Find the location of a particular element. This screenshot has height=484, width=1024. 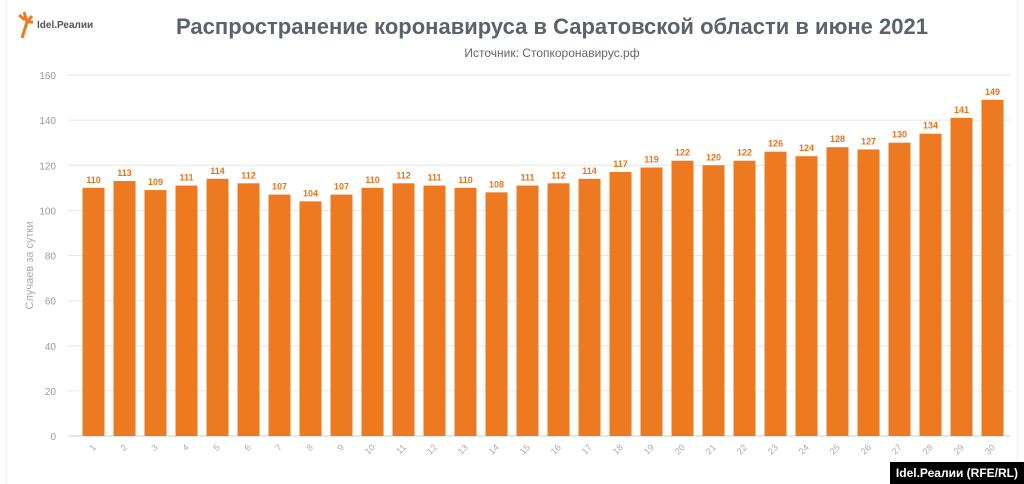

data-label: 120 is located at coordinates (713, 157).